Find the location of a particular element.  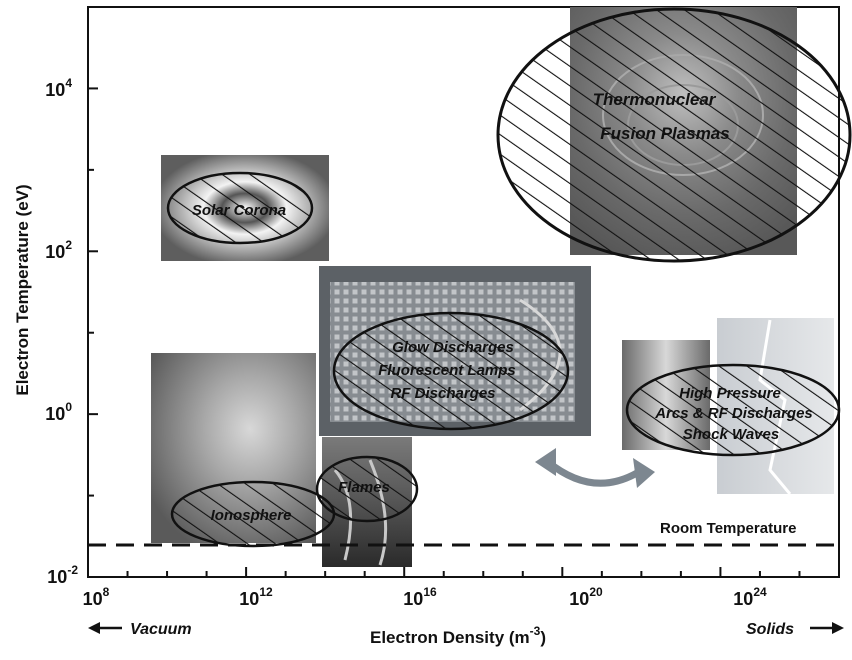

x-axis-title: Electron Density (m-3) is located at coordinates (458, 635).